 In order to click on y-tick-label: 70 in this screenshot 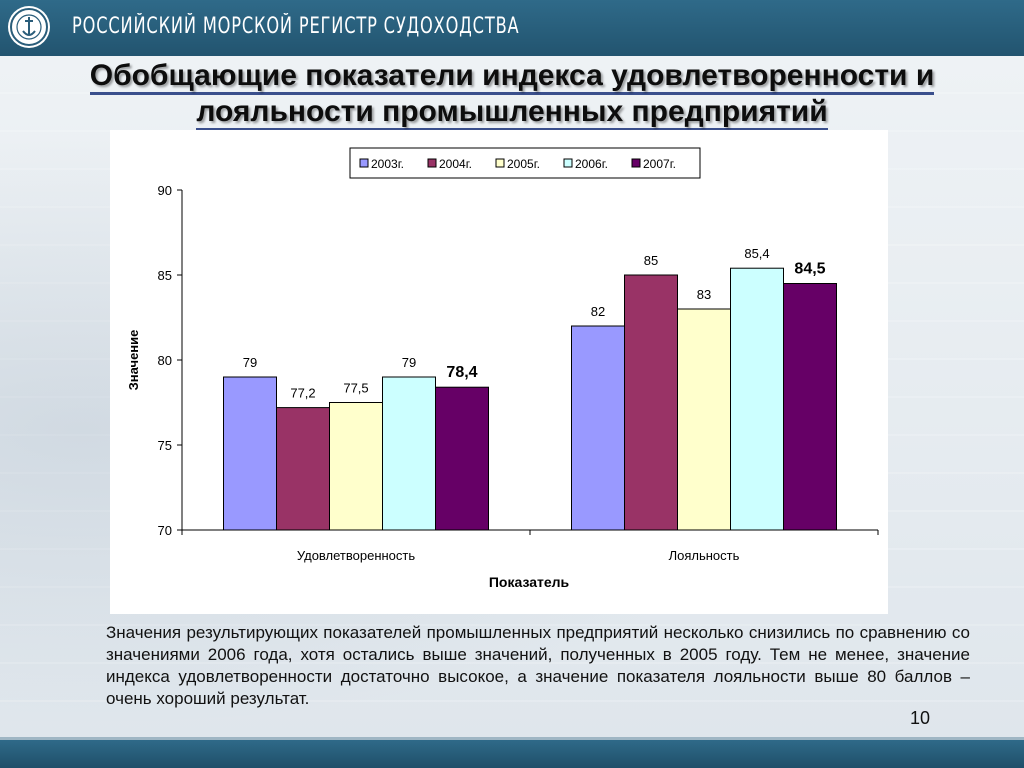, I will do `click(165, 530)`.